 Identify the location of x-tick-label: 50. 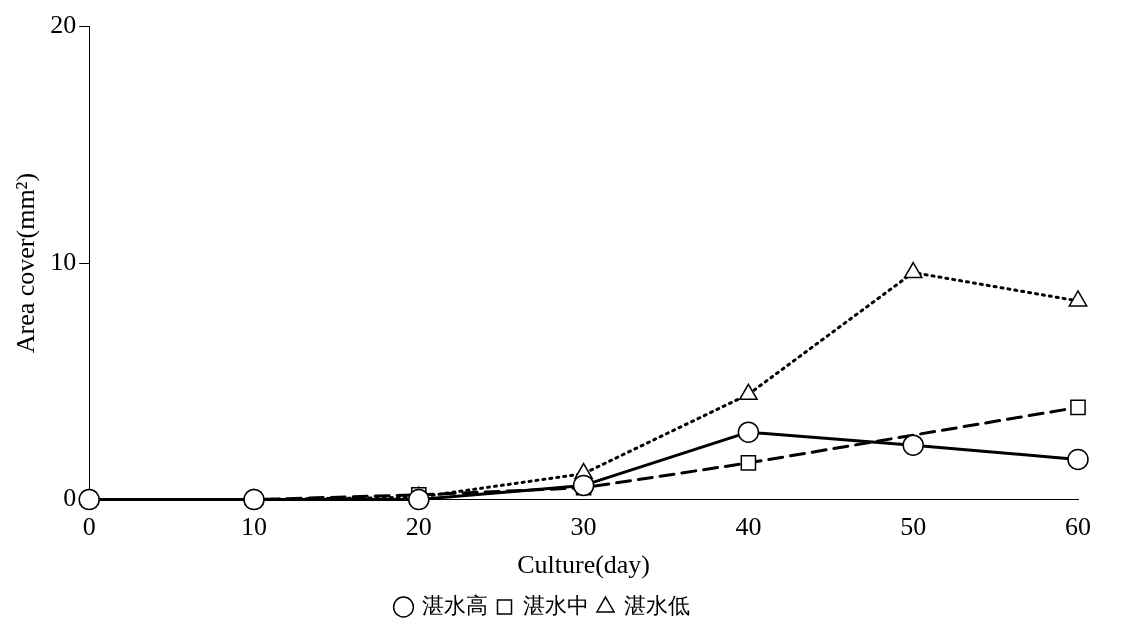
(913, 527).